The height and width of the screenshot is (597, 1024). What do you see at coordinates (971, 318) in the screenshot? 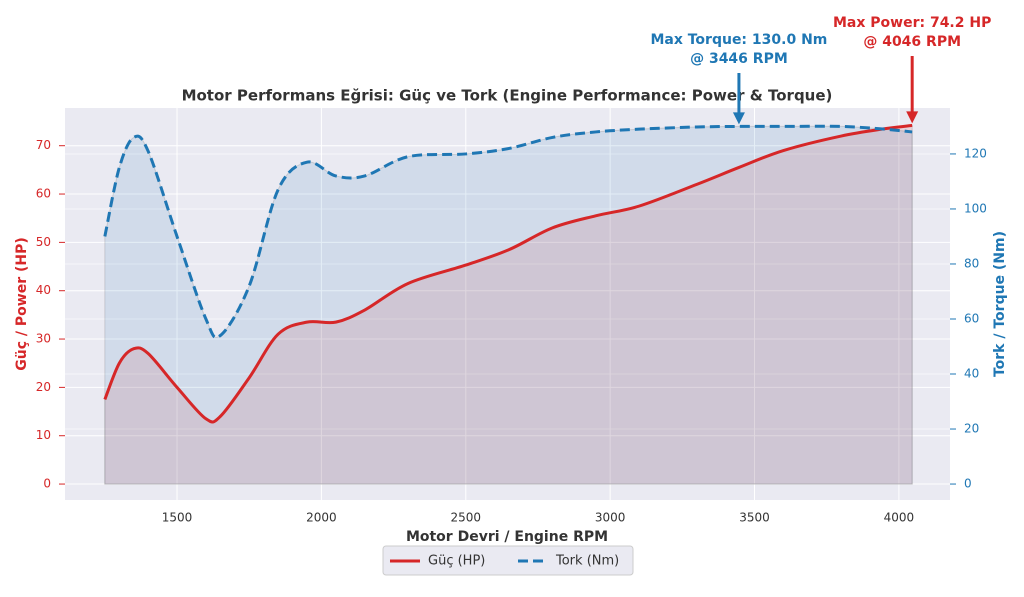
I see `y2-tick-label: 60` at bounding box center [971, 318].